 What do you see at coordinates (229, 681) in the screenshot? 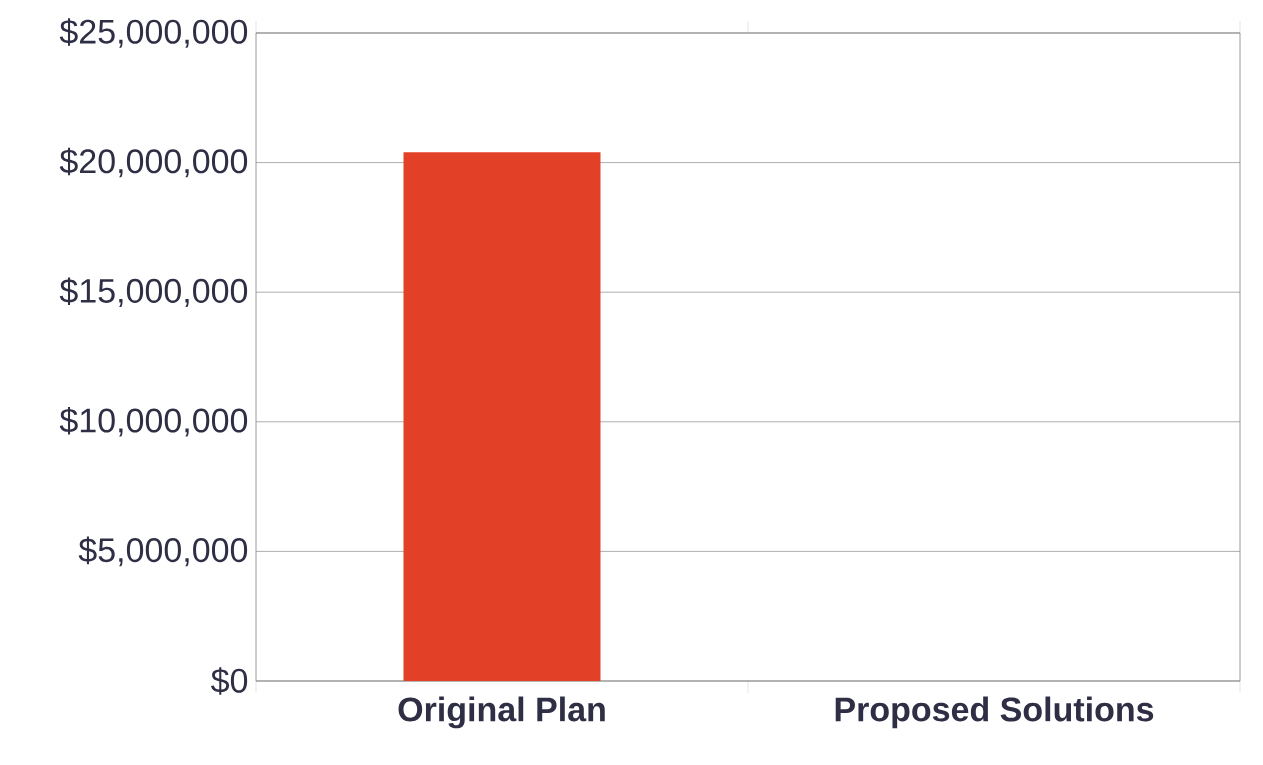
I see `y-tick-label: $0` at bounding box center [229, 681].